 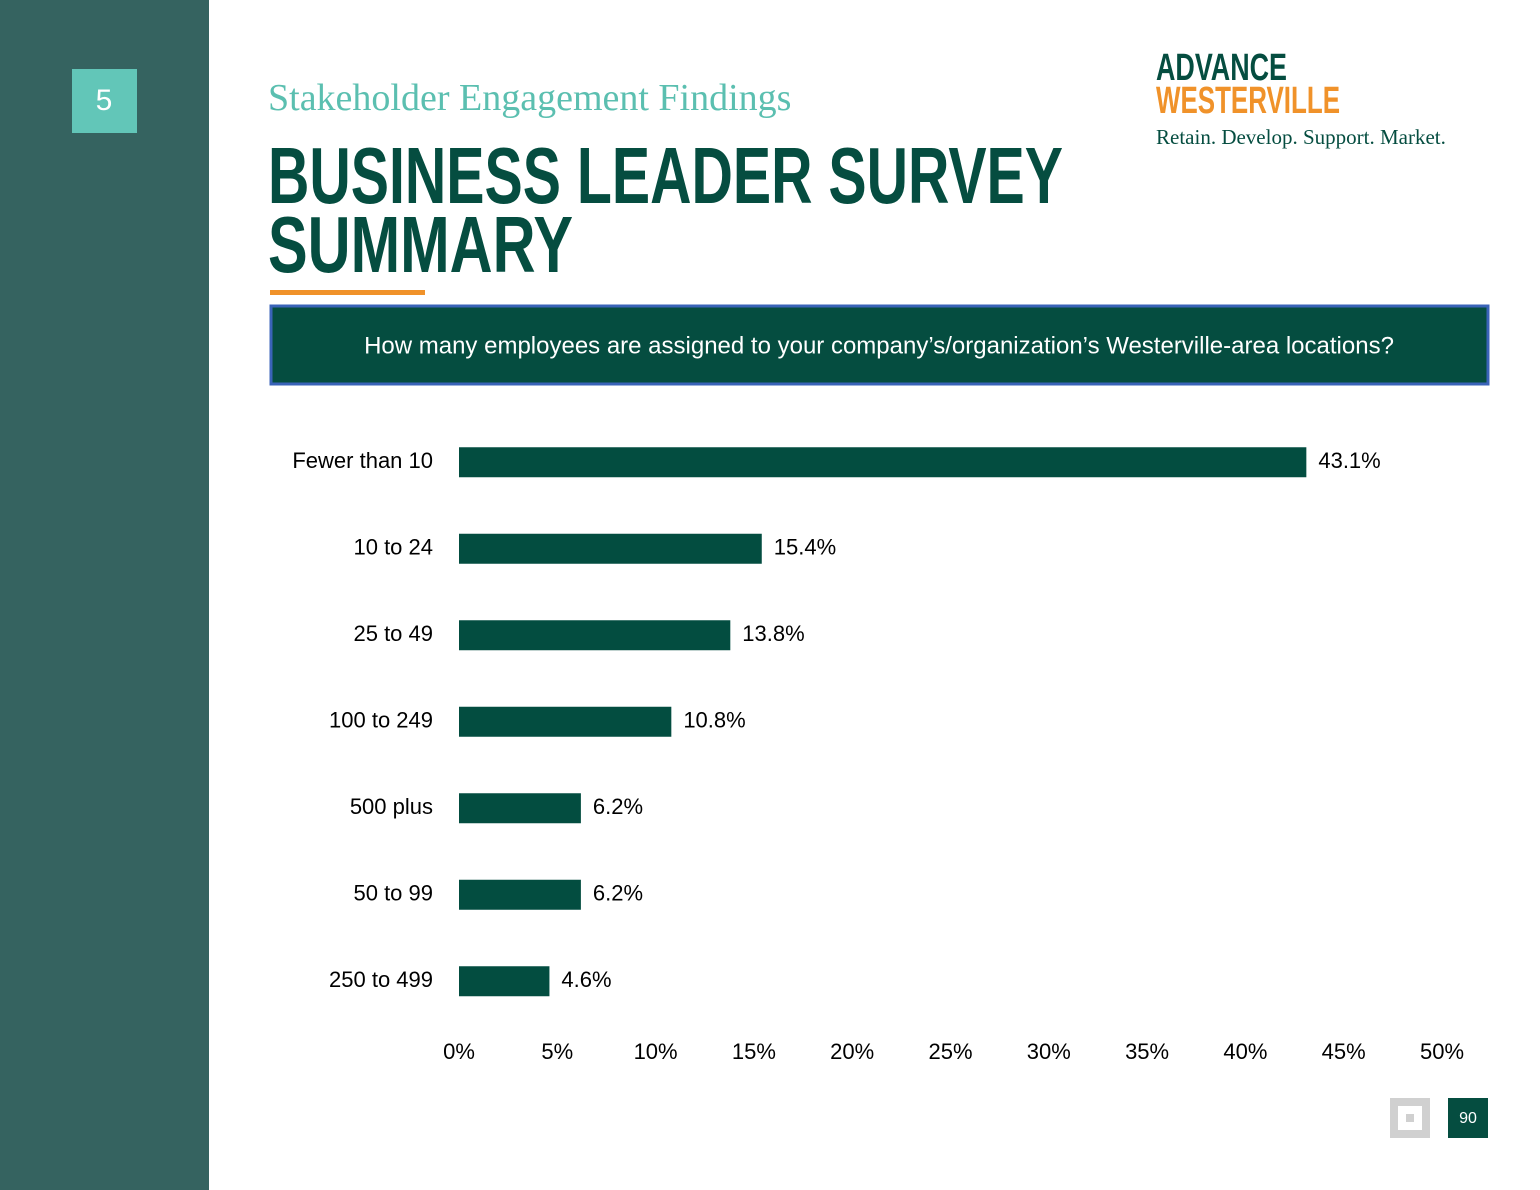 I want to click on x-tick-label: 45%, so click(x=1344, y=1051).